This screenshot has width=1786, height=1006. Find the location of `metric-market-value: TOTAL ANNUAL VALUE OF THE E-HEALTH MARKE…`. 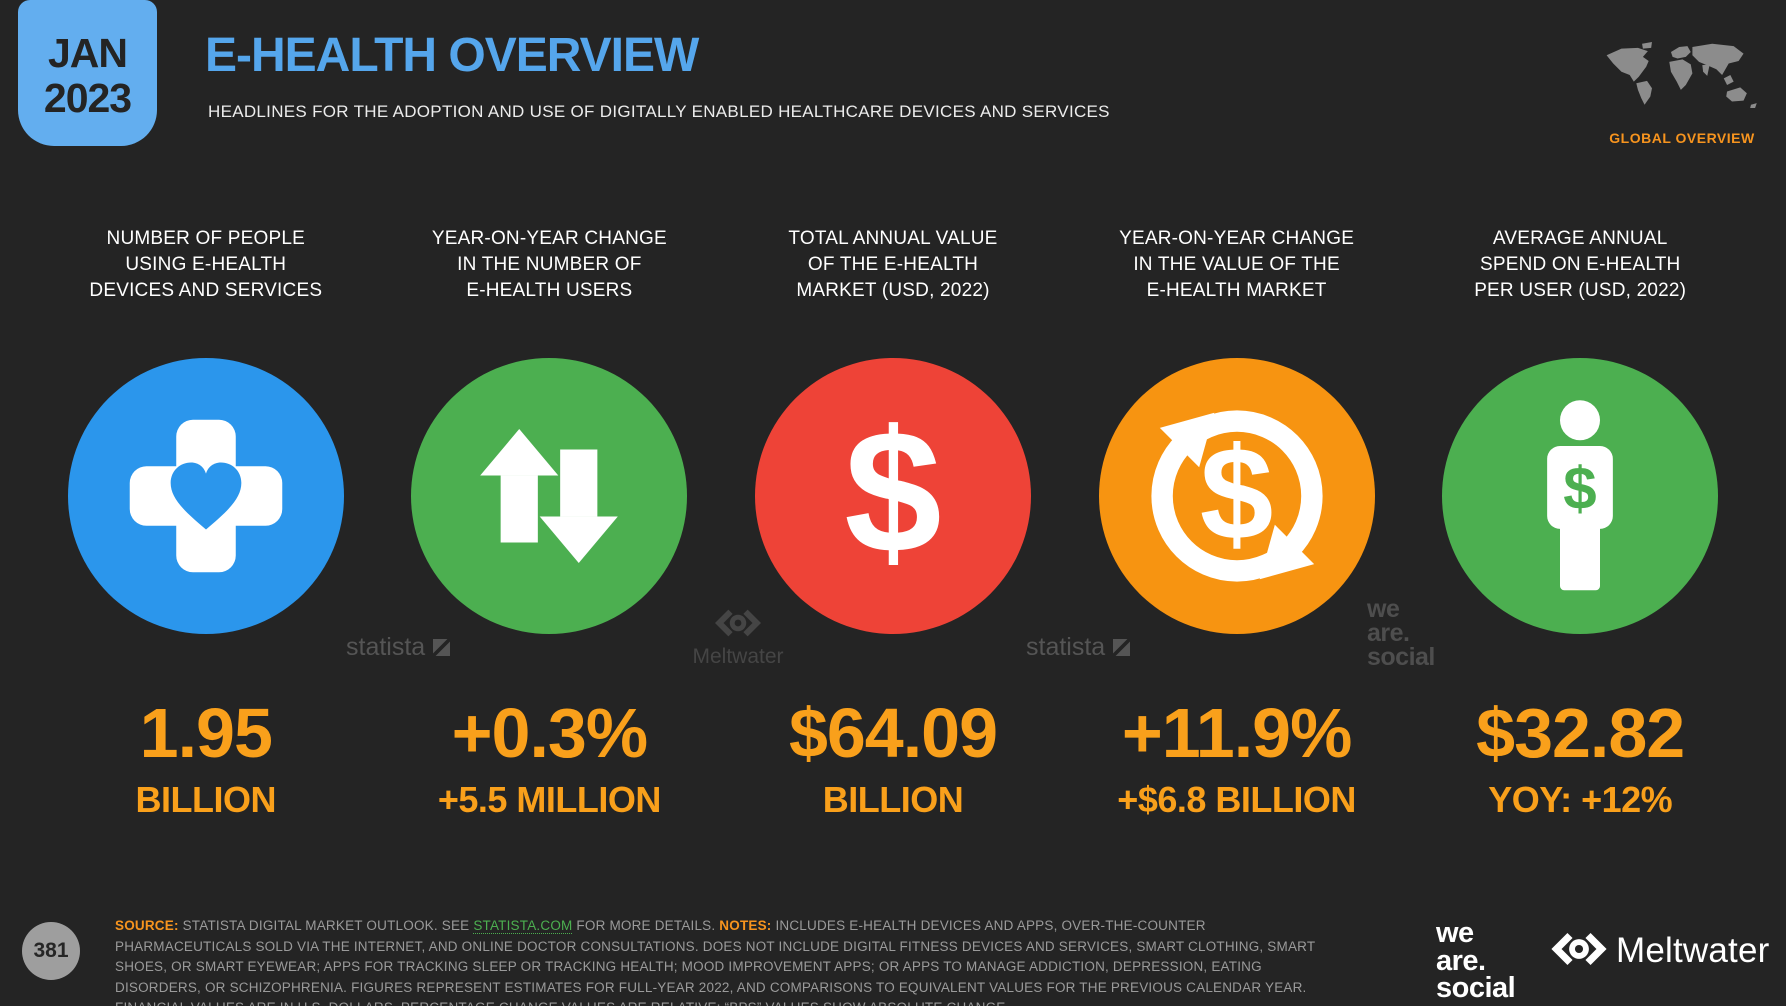

metric-market-value: TOTAL ANNUAL VALUE OF THE E-HEALTH MARKE… is located at coordinates (893, 522).